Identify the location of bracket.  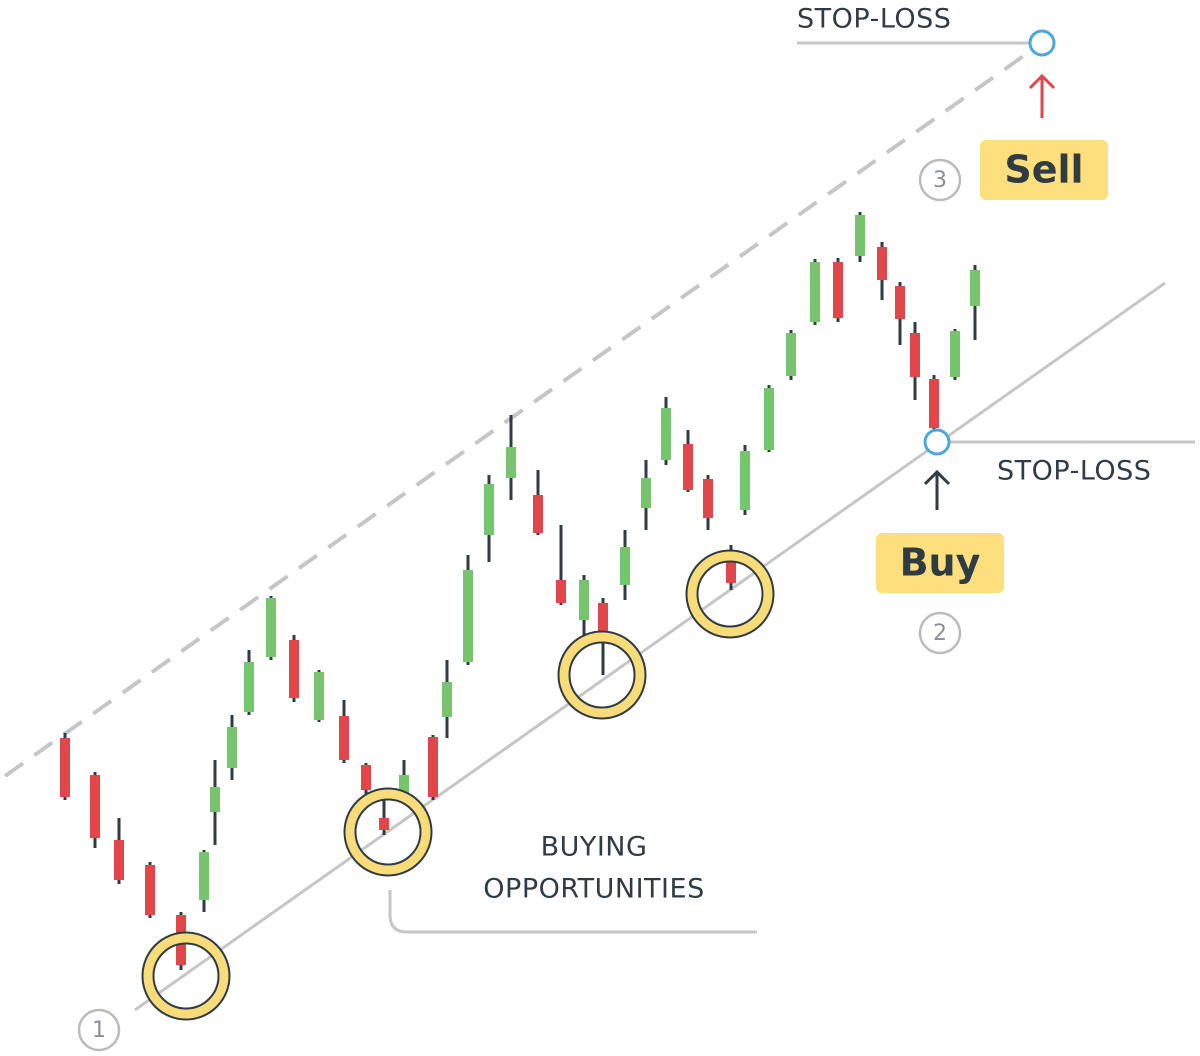
(572, 912).